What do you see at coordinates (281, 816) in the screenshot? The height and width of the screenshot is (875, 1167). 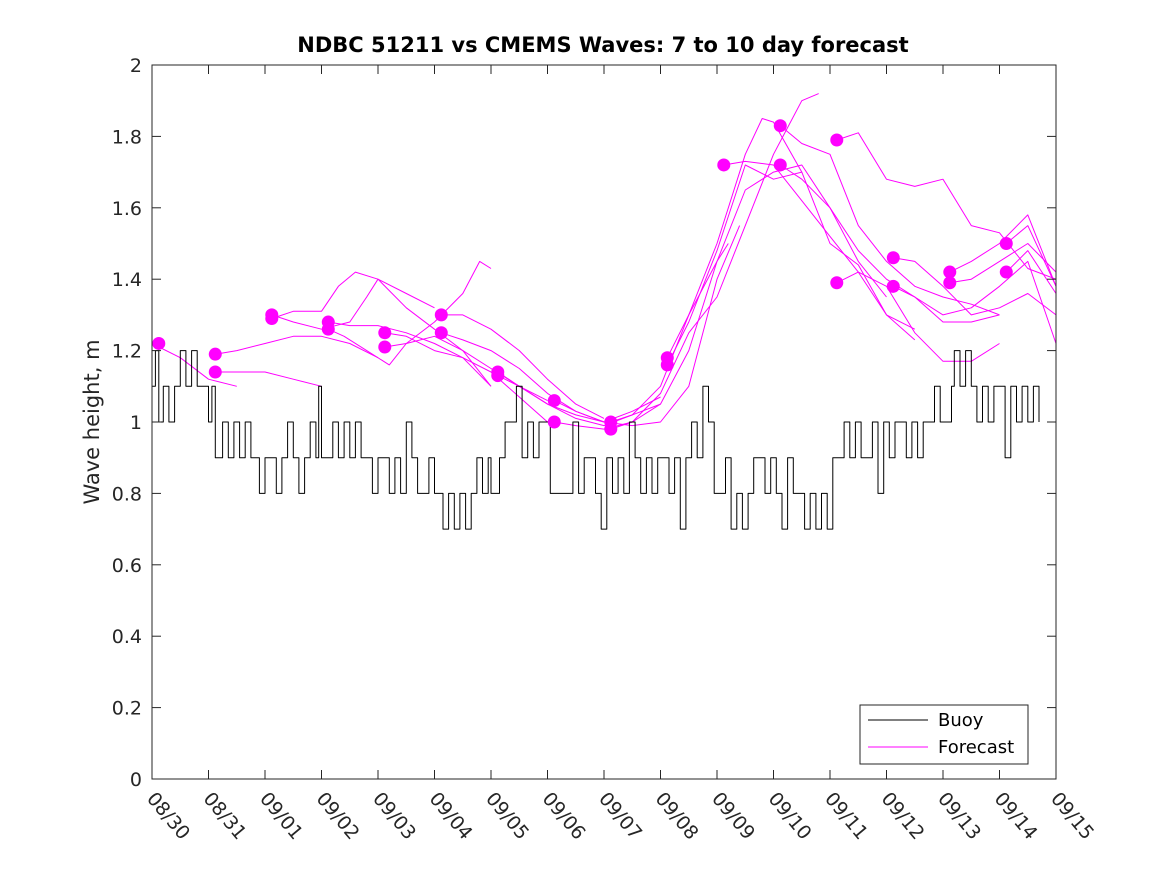 I see `x-tick-label: 09/01` at bounding box center [281, 816].